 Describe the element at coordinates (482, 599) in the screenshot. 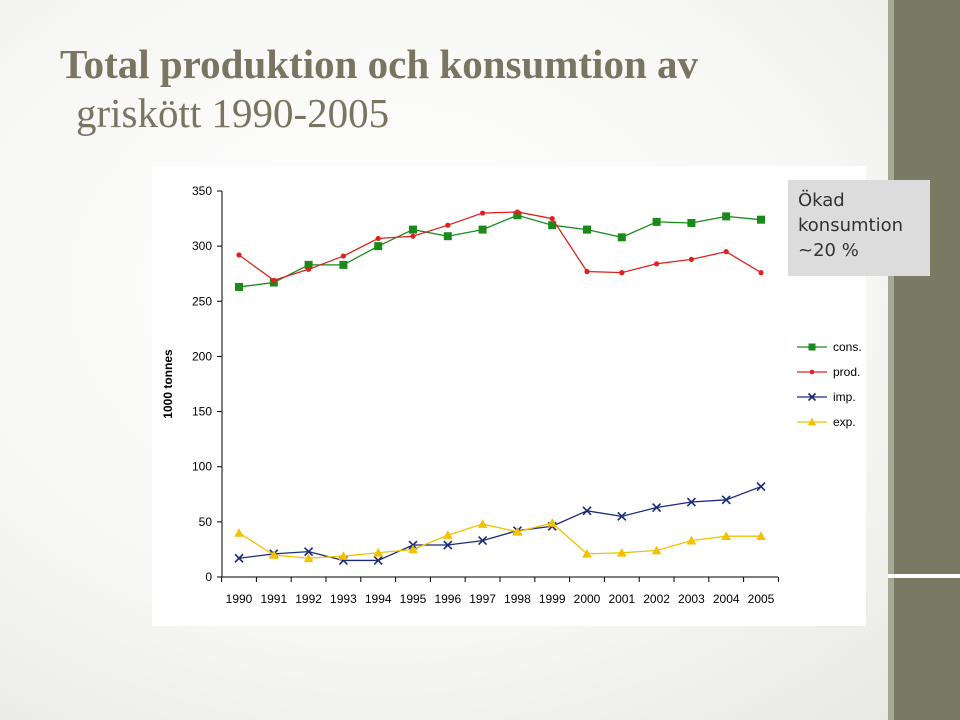

I see `x-tick-label: 1997` at that location.